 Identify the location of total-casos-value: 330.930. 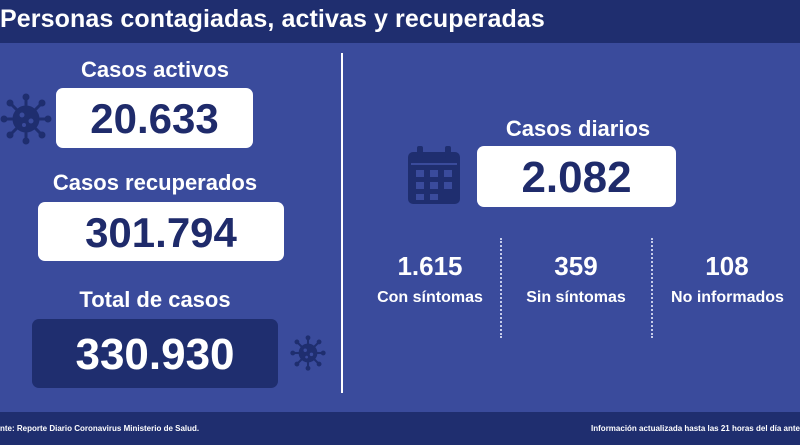
(155, 353).